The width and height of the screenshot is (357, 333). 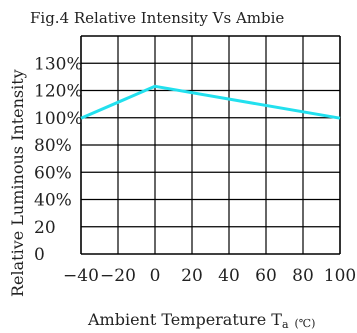 I want to click on y-axis-label: Relative Luminous Intensity, so click(x=17, y=183).